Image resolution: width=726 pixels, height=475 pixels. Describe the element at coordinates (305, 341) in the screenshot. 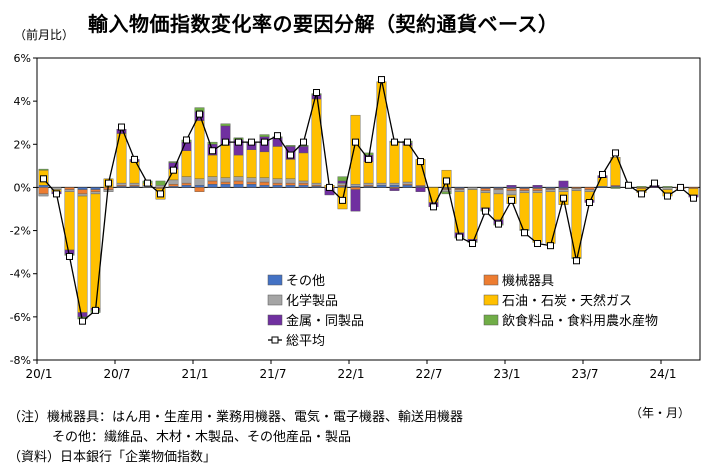

I see `legend-label: 総平均` at that location.